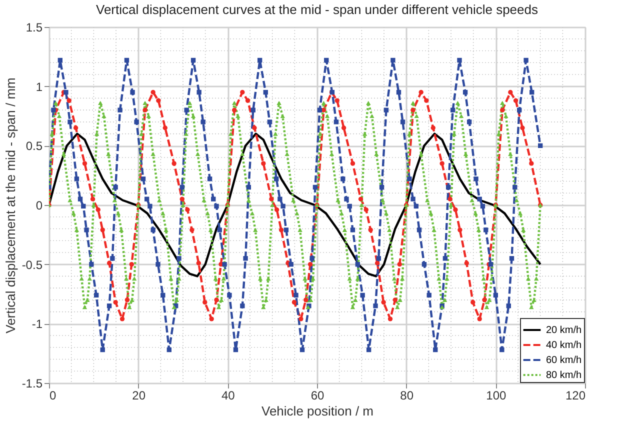 The image size is (622, 424). What do you see at coordinates (317, 9) in the screenshot?
I see `chart-title: Vertical displacement curves at the mid - span under different vehicle speeds` at bounding box center [317, 9].